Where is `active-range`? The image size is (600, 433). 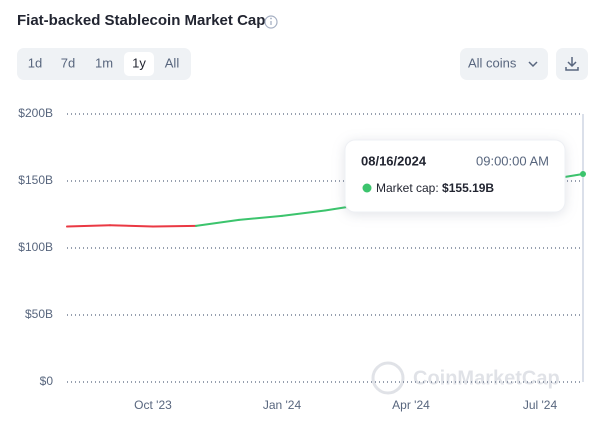
active-range is located at coordinates (139, 64).